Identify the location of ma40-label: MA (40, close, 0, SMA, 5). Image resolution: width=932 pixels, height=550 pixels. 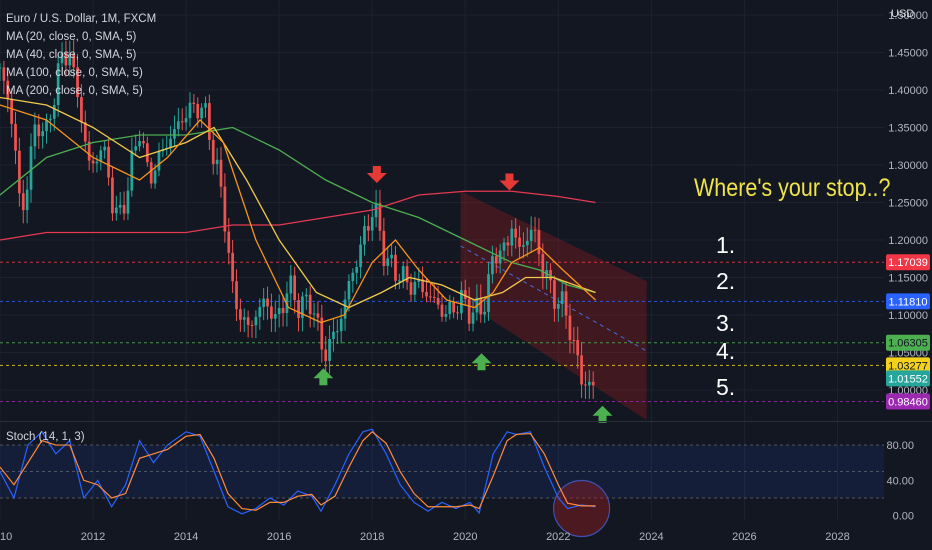
(71, 55).